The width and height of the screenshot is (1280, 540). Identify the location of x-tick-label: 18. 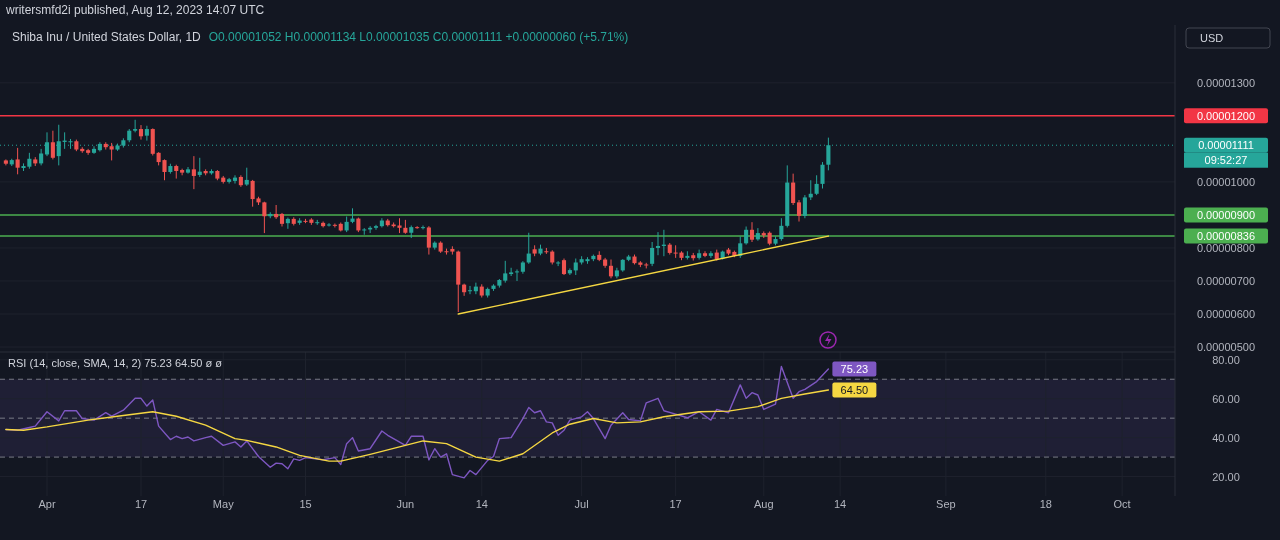
(1045, 504).